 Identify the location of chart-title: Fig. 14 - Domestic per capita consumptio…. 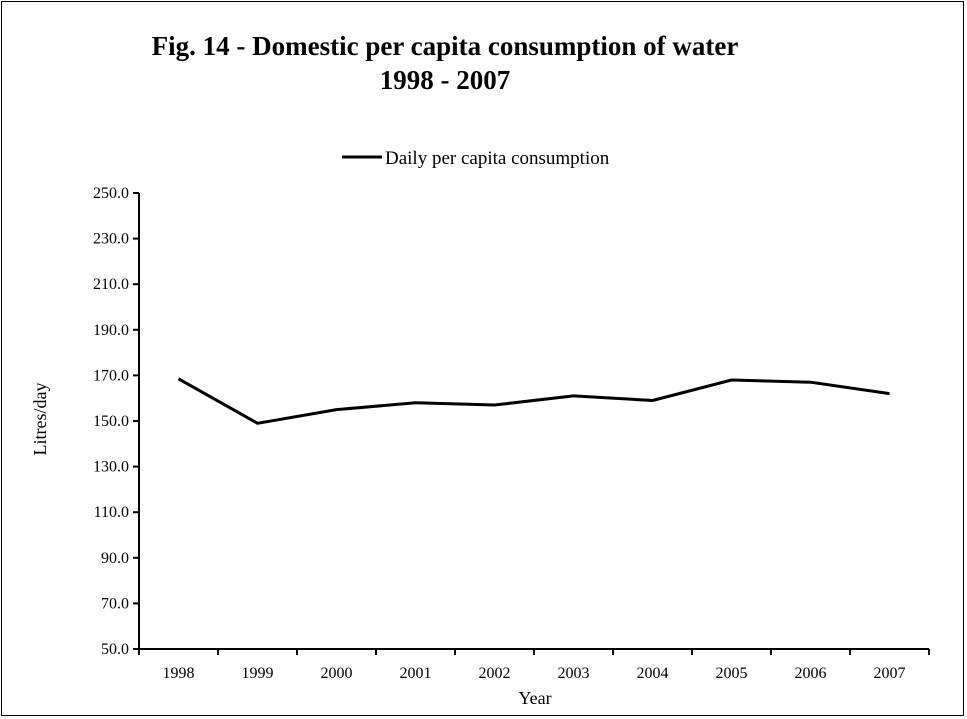
(445, 46).